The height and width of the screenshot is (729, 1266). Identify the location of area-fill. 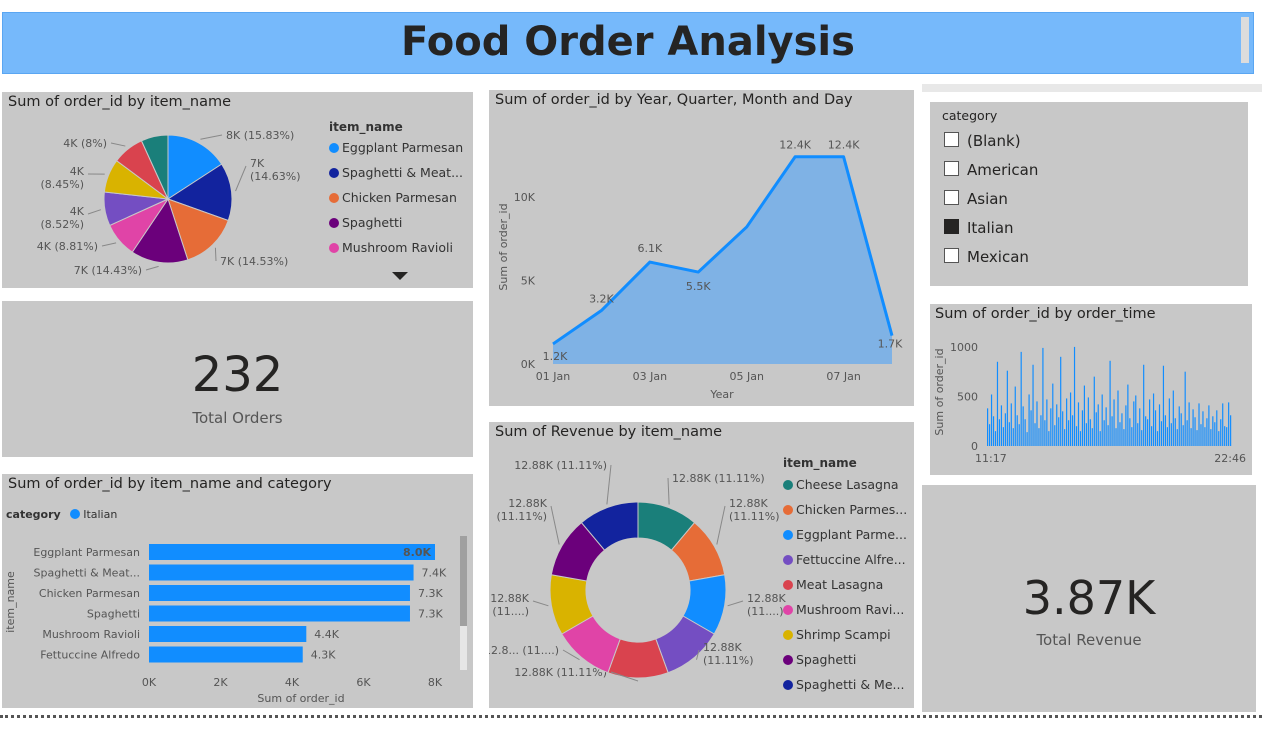
(722, 260).